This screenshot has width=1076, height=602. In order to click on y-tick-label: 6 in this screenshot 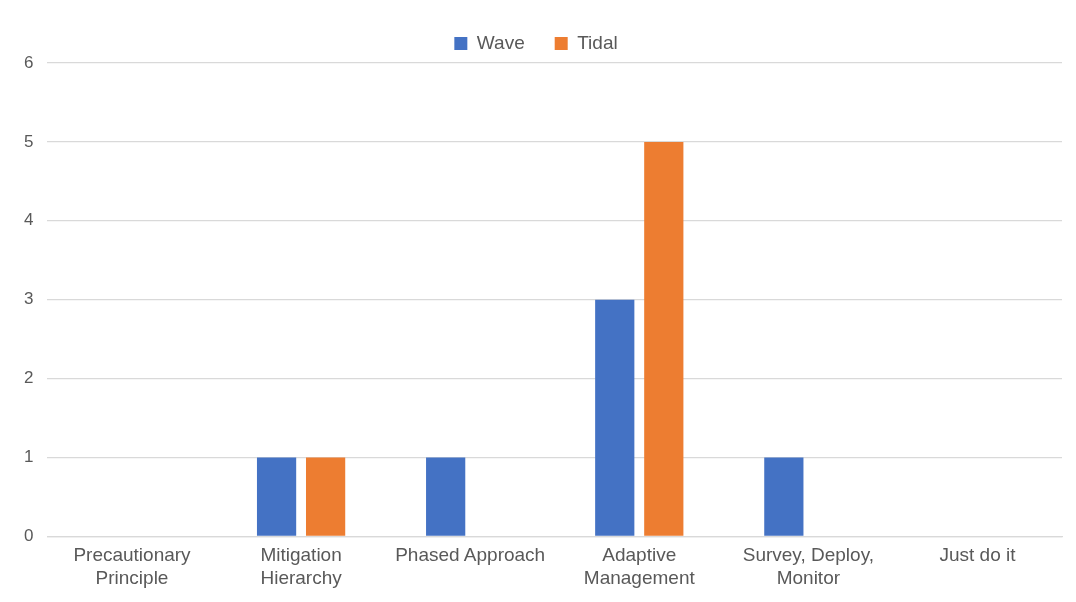, I will do `click(28, 62)`.